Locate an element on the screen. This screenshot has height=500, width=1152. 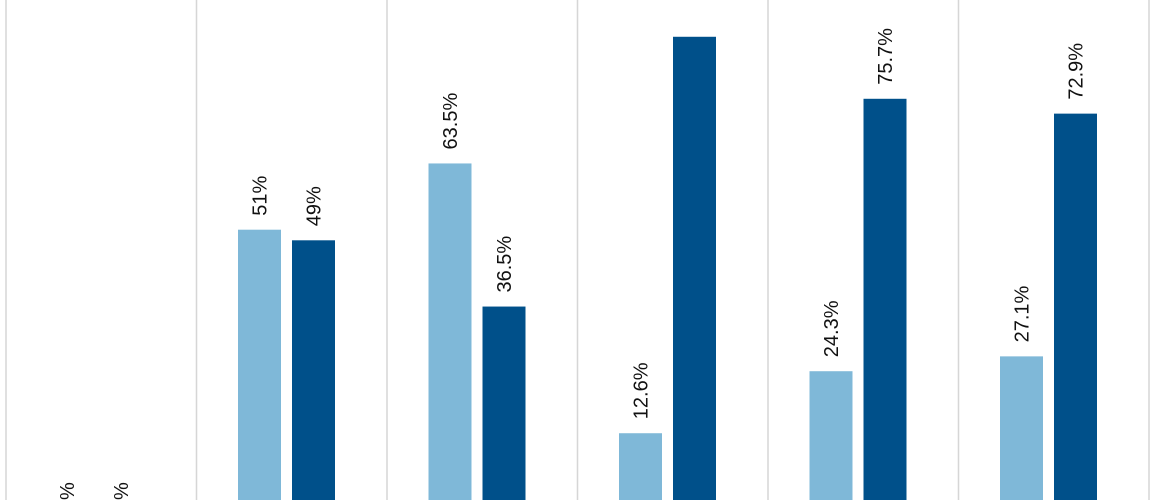
bar-series1-group2 is located at coordinates (259, 364).